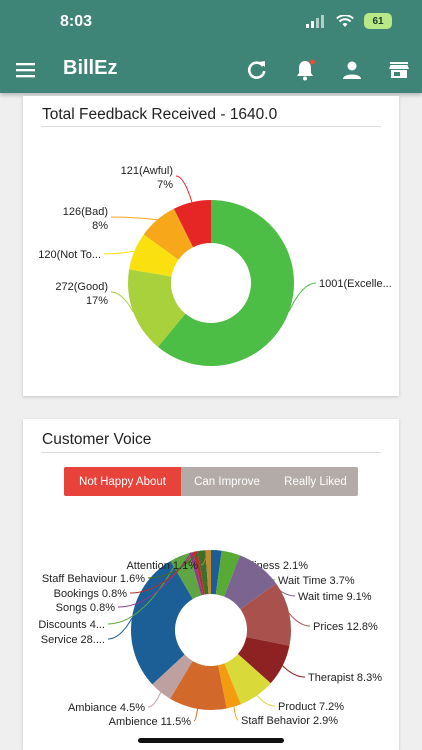  I want to click on slice-label: Prices 12.8%, so click(345, 627).